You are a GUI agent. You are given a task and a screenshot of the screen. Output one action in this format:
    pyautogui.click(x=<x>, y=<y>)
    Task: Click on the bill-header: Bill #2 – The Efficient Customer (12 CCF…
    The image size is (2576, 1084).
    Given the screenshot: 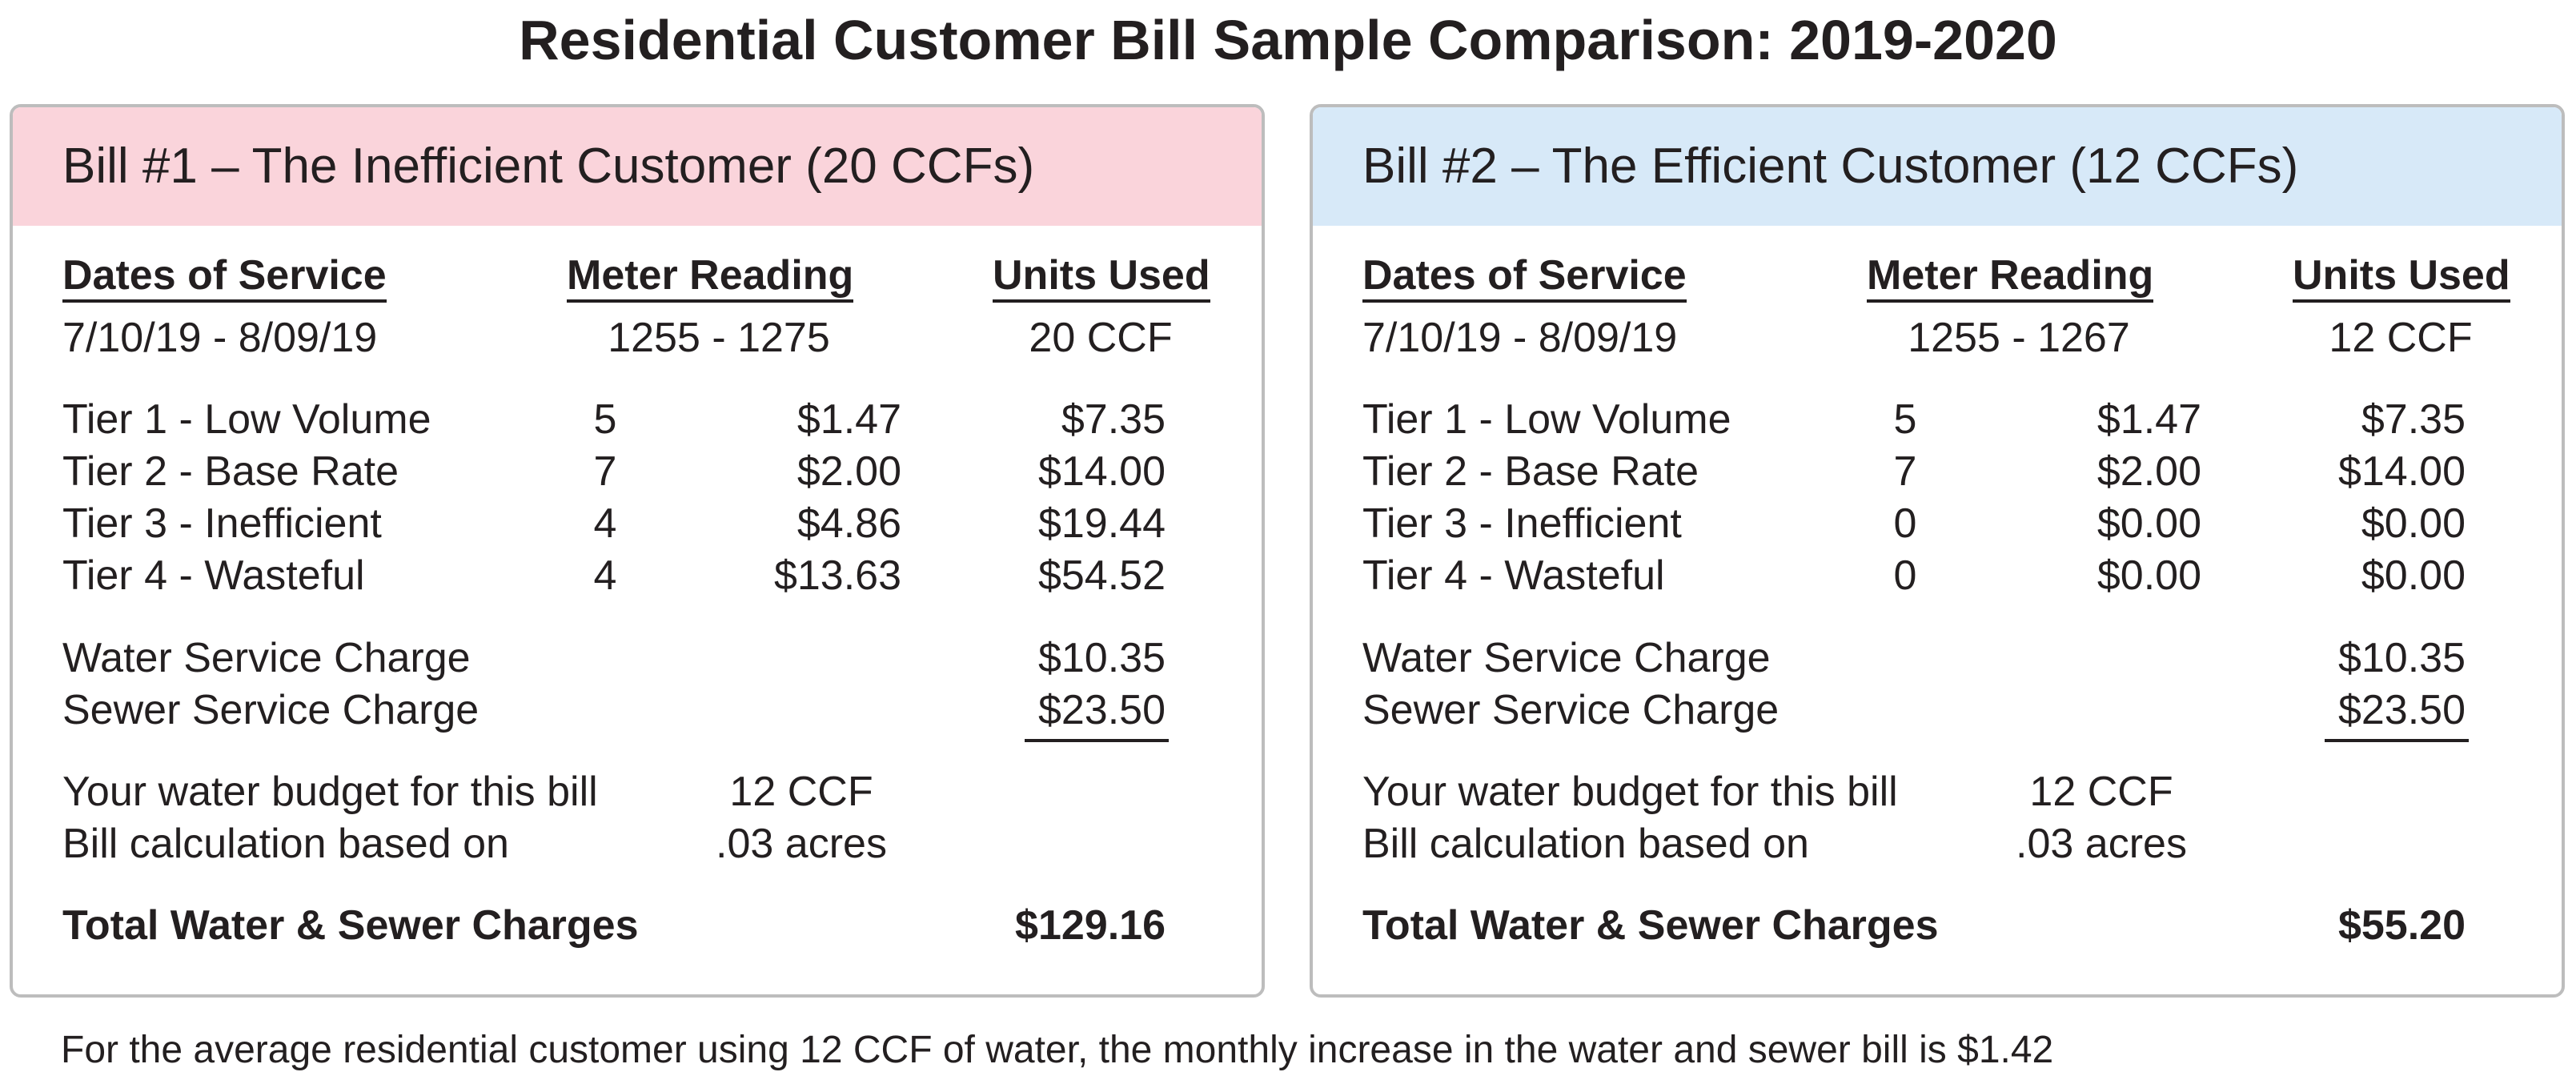 What is the action you would take?
    pyautogui.click(x=1938, y=167)
    